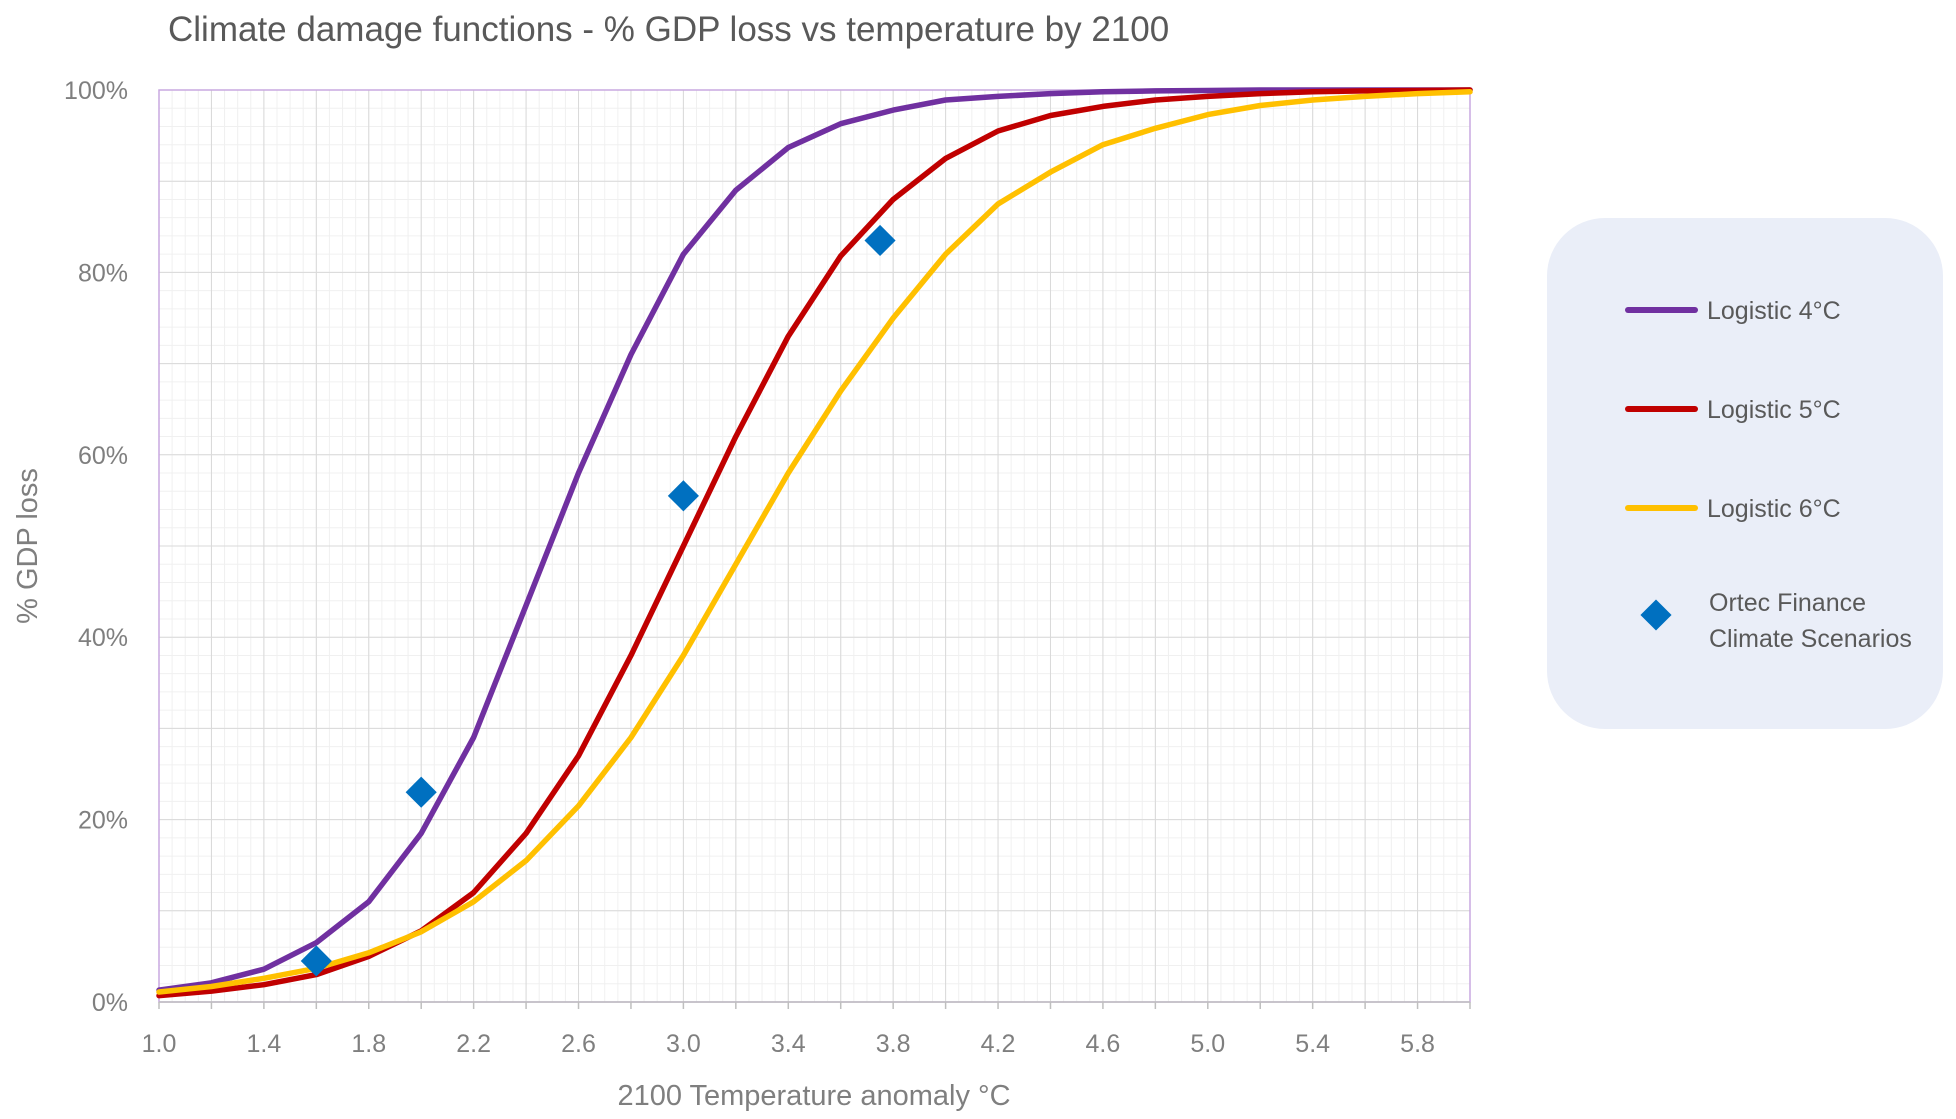  I want to click on y-tick-label: 60%, so click(103, 456).